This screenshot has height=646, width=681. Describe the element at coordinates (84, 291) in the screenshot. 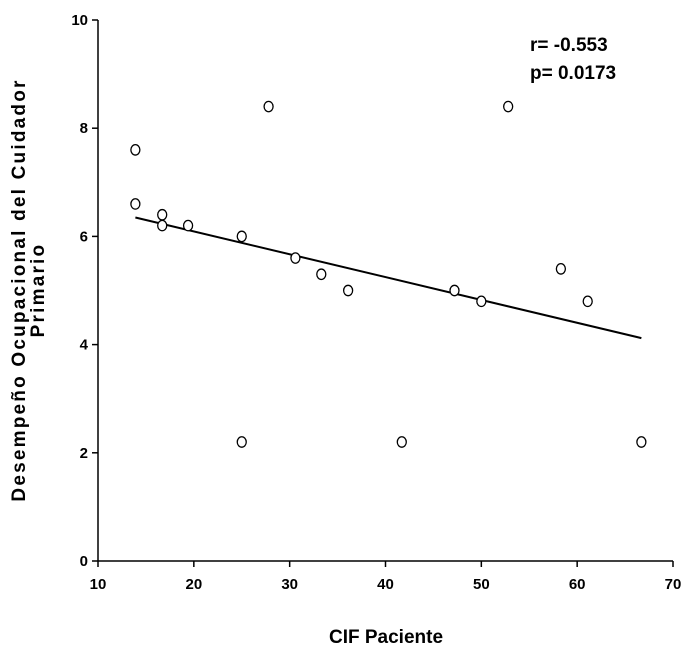

I see `y-ticks: 0 2 4 6 8 10` at that location.